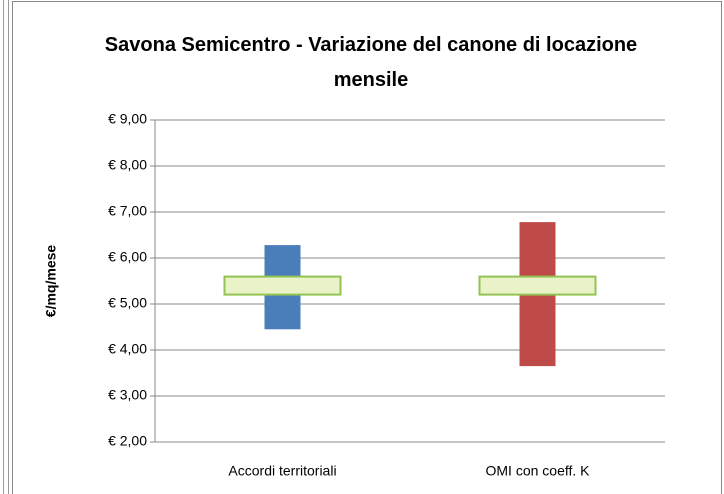 This screenshot has height=494, width=724. What do you see at coordinates (127, 441) in the screenshot?
I see `y-tick-label: € 2,00` at bounding box center [127, 441].